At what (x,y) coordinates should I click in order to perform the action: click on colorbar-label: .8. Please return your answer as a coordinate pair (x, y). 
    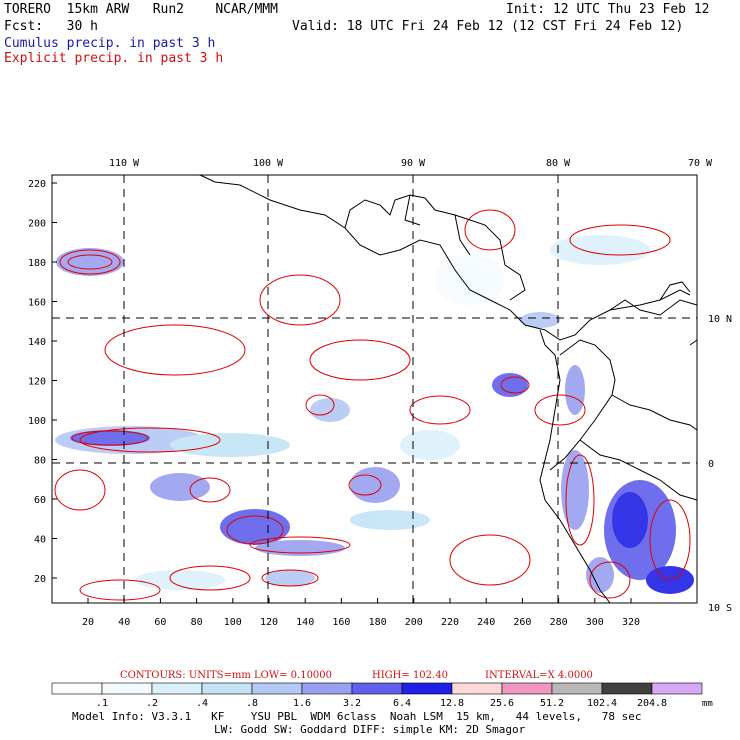
    Looking at the image, I should click on (252, 703).